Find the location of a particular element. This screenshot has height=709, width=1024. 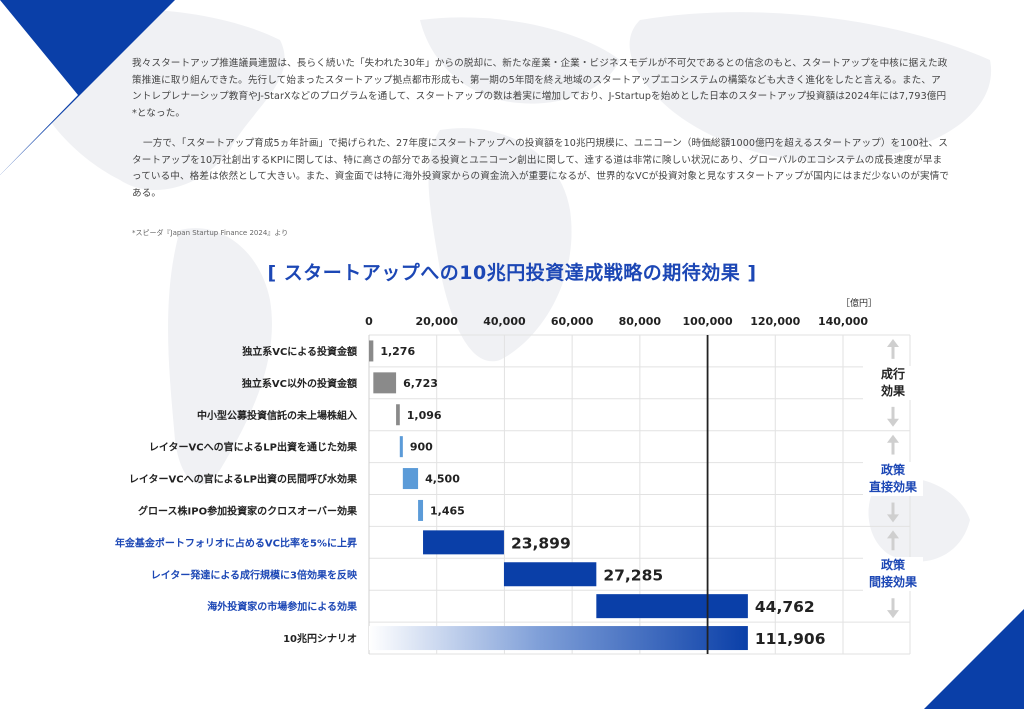

x-tick-label: 0 is located at coordinates (369, 321).